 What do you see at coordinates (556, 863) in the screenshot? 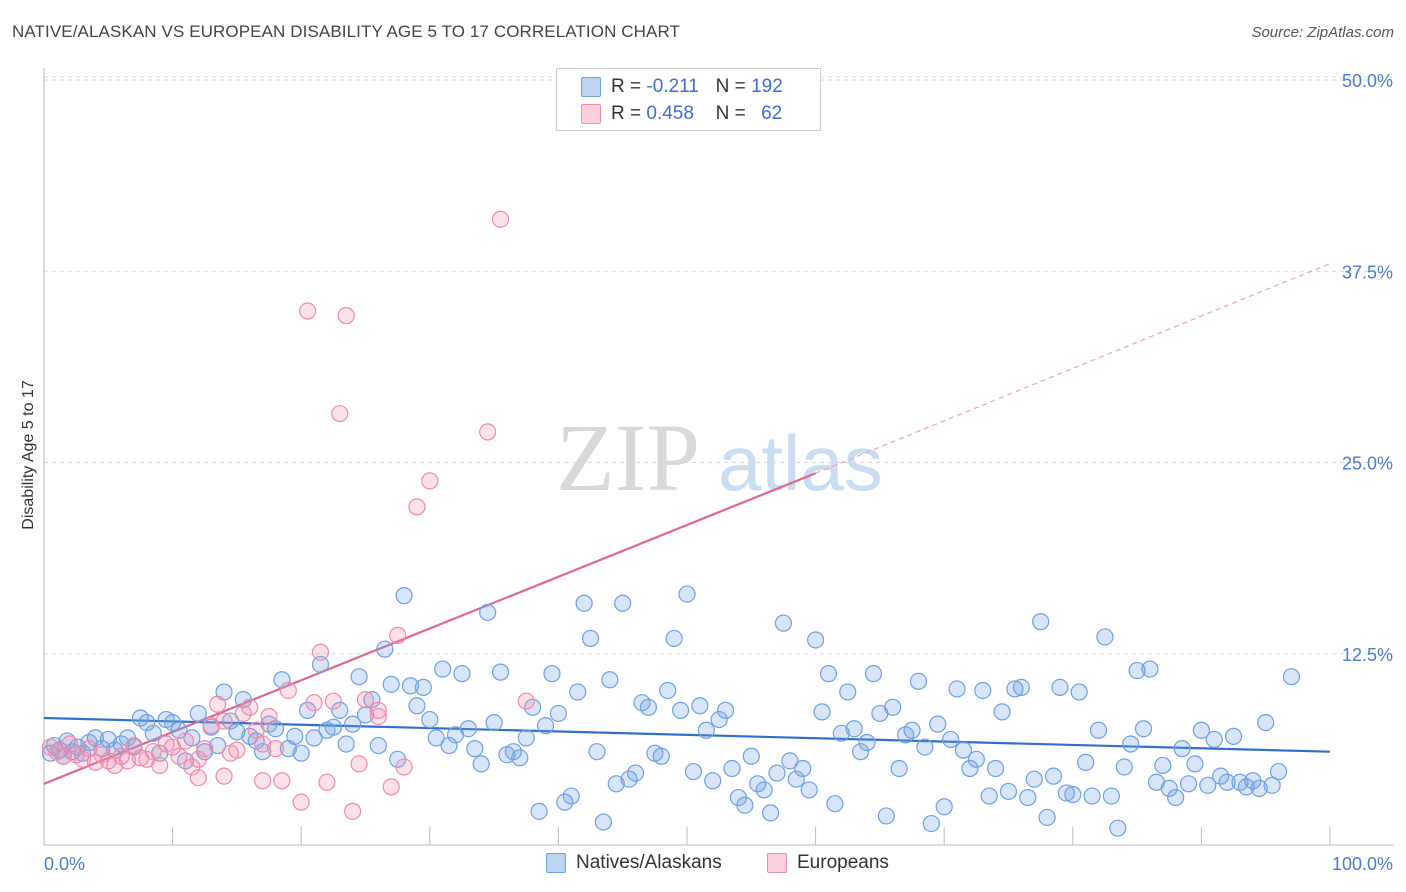
I see `bottom-legend-swatch-natives` at bounding box center [556, 863].